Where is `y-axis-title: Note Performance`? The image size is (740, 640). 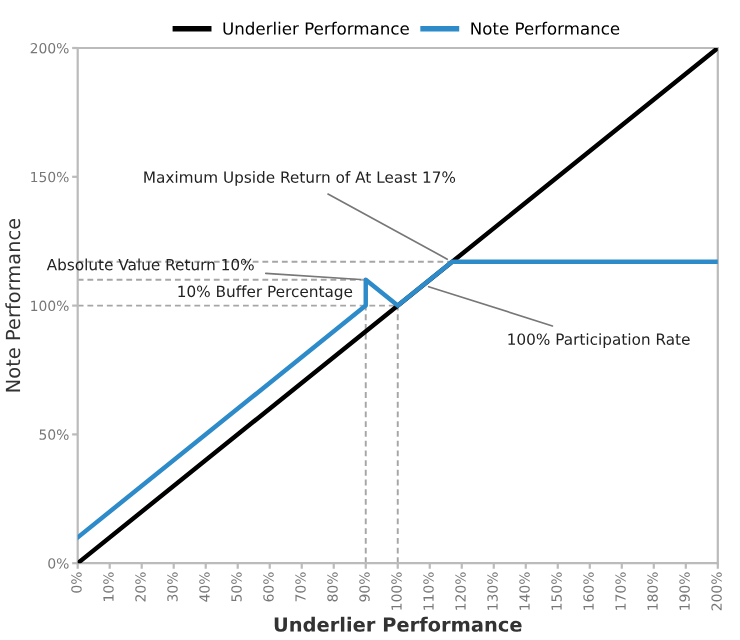
y-axis-title: Note Performance is located at coordinates (13, 305).